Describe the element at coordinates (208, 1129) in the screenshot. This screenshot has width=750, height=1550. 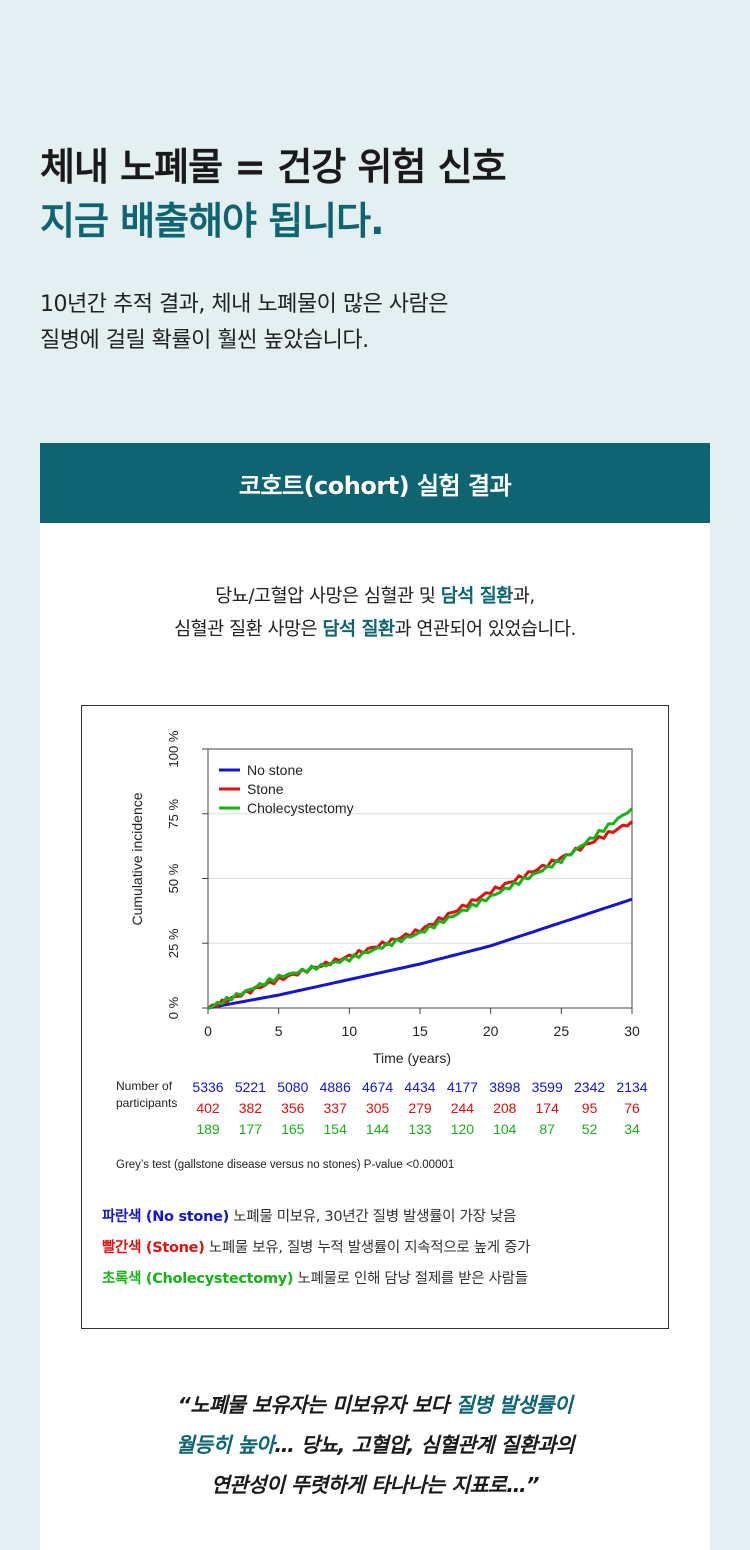
I see `risk-table-value: 189` at that location.